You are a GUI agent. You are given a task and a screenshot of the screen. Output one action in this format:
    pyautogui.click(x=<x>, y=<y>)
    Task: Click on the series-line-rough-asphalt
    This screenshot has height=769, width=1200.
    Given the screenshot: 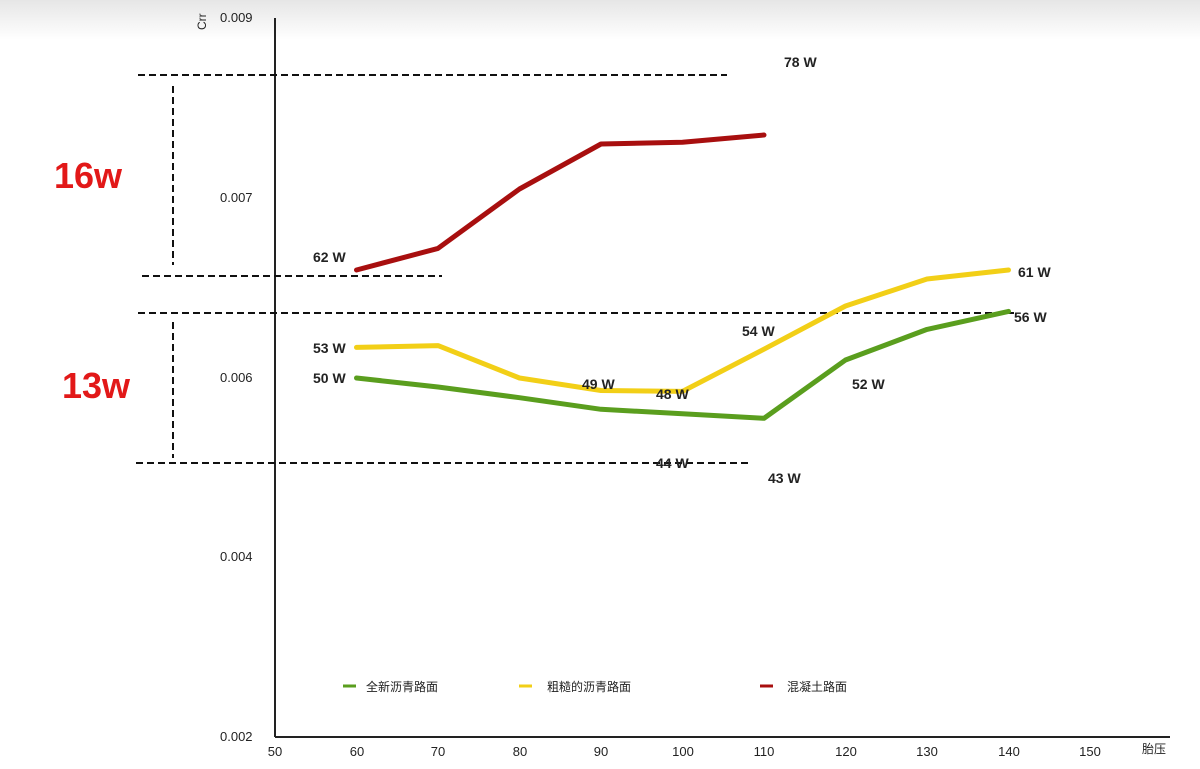 What is the action you would take?
    pyautogui.click(x=682, y=330)
    